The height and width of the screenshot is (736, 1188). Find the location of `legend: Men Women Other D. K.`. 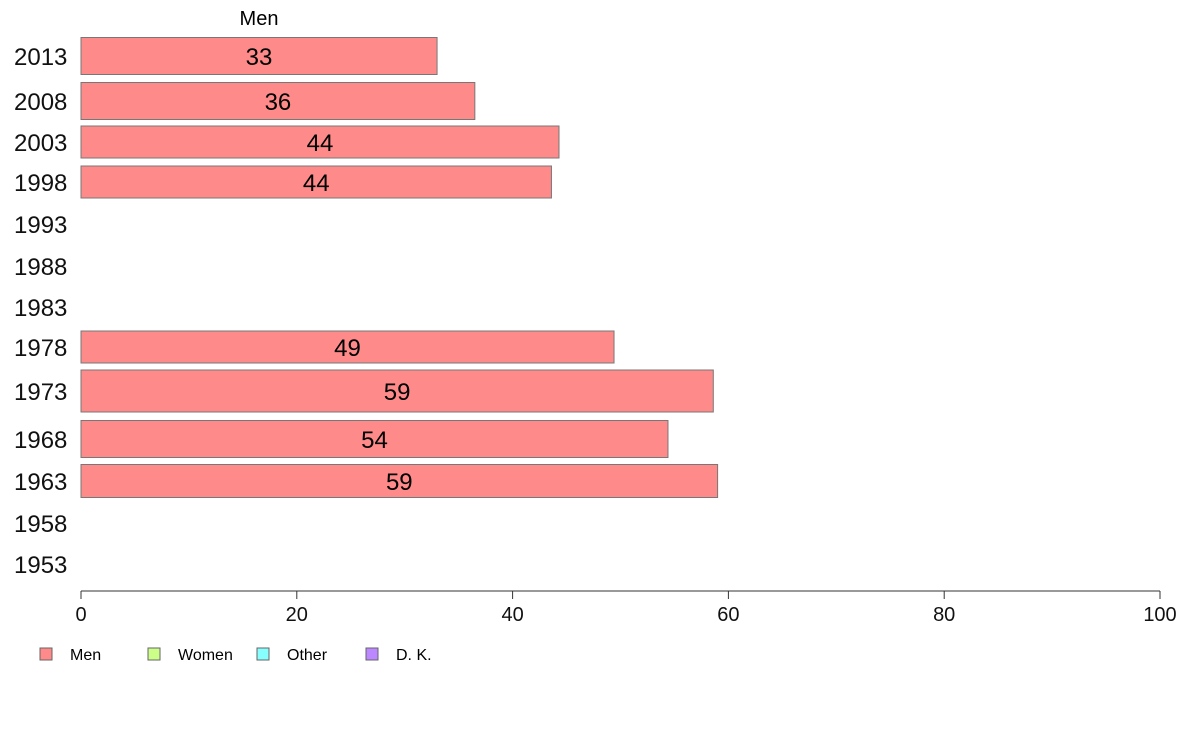

legend: Men Women Other D. K. is located at coordinates (235, 655).